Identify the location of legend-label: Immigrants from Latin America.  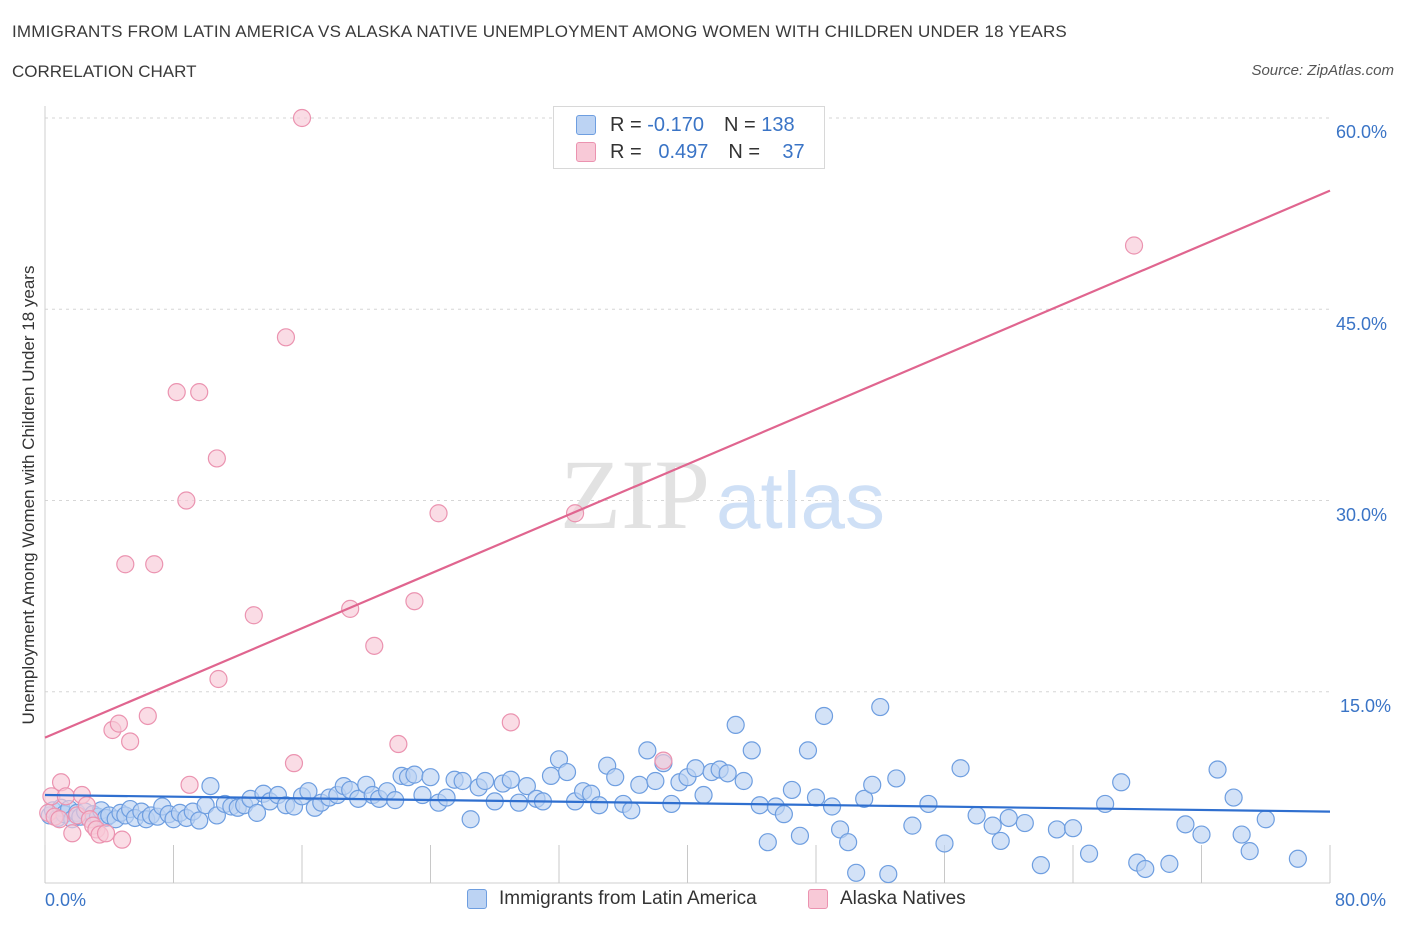
(628, 898).